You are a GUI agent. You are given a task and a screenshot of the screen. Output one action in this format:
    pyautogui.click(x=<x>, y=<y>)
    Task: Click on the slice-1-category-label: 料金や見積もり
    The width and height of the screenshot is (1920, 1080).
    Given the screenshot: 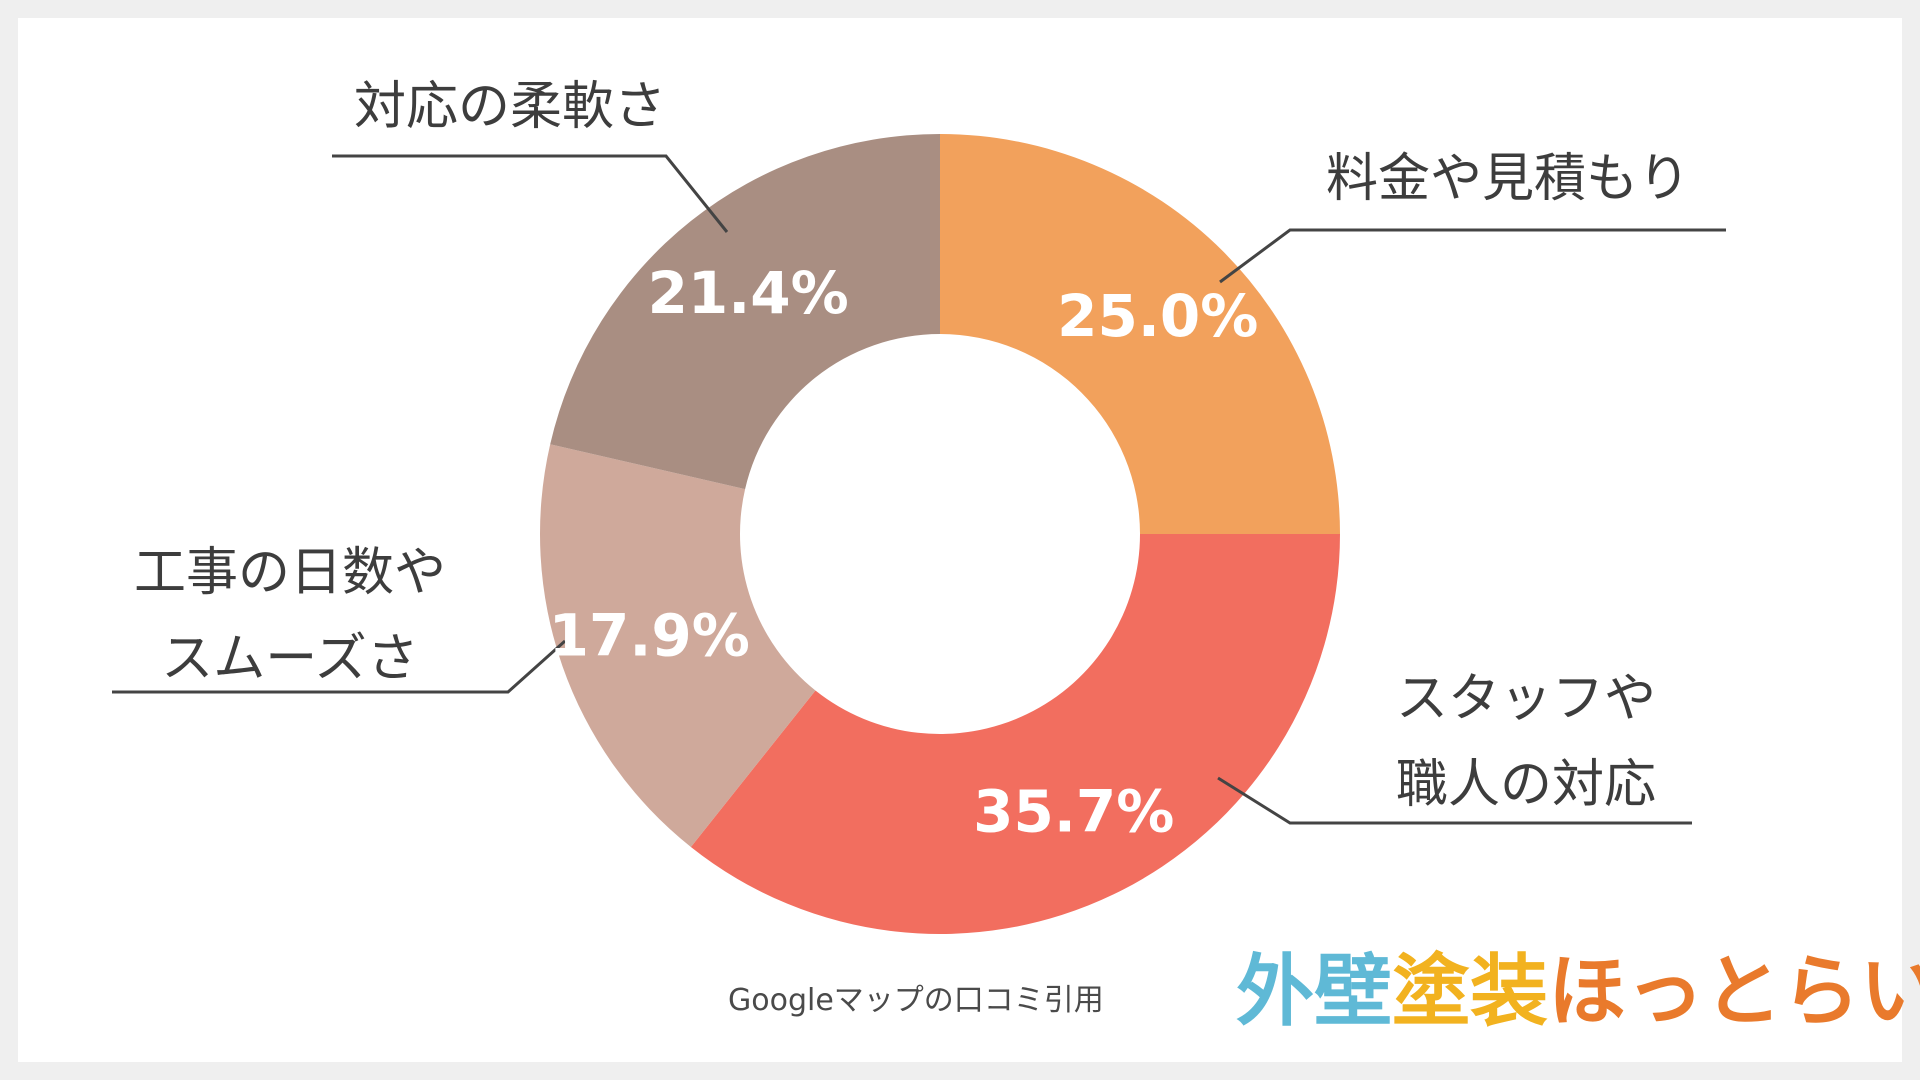 What is the action you would take?
    pyautogui.click(x=1508, y=179)
    